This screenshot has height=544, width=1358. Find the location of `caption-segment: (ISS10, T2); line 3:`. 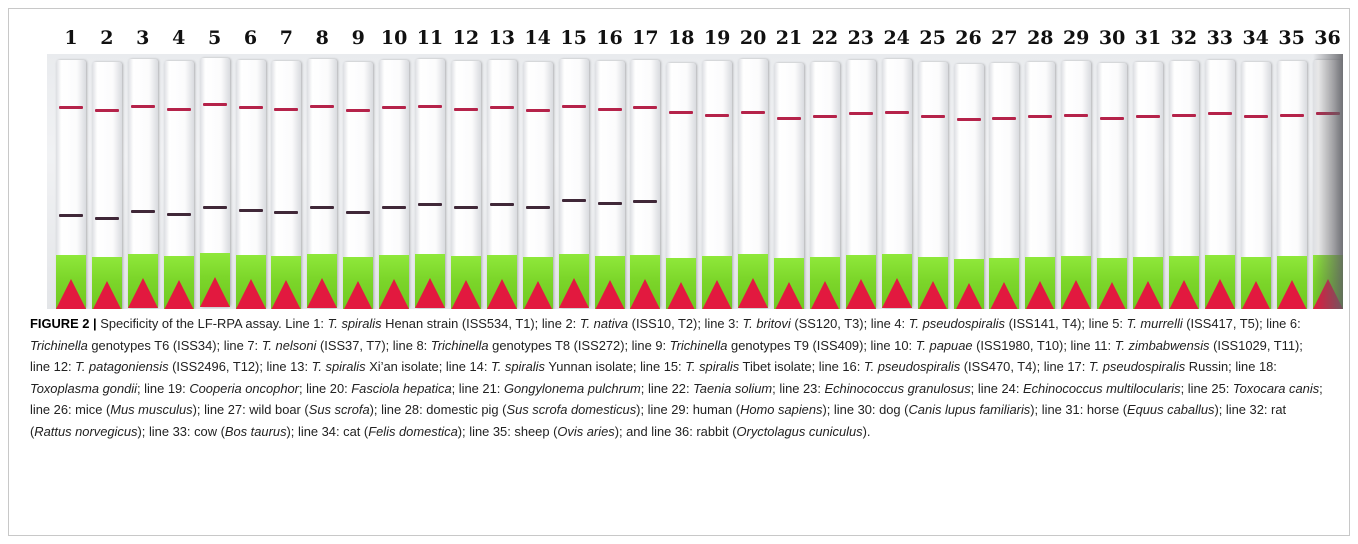

caption-segment: (ISS10, T2); line 3: is located at coordinates (685, 323).